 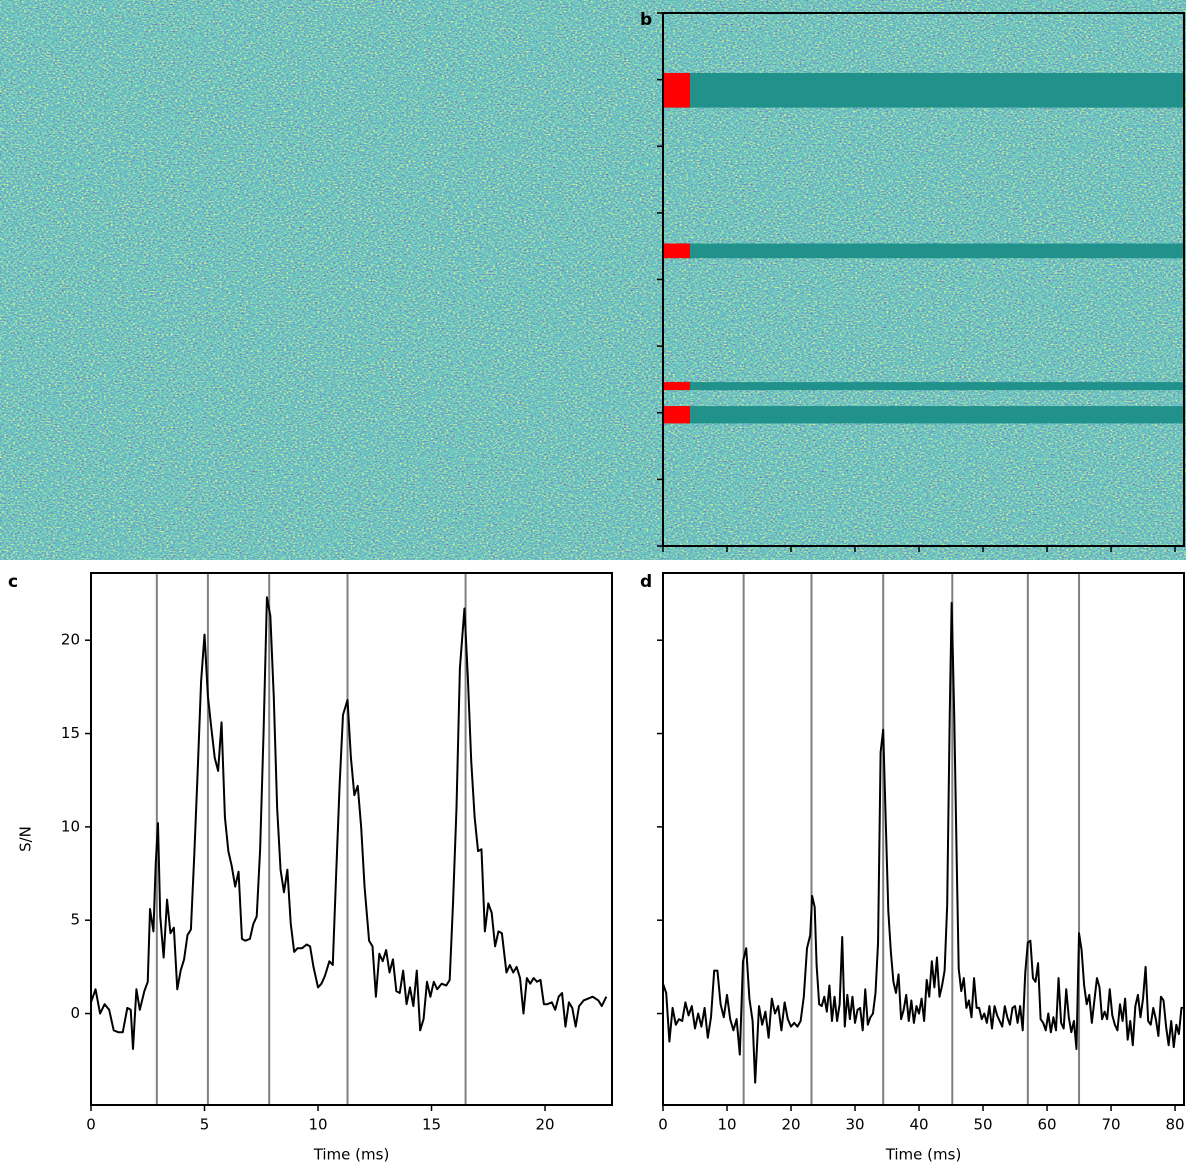 I want to click on panel-label: d, so click(x=646, y=582).